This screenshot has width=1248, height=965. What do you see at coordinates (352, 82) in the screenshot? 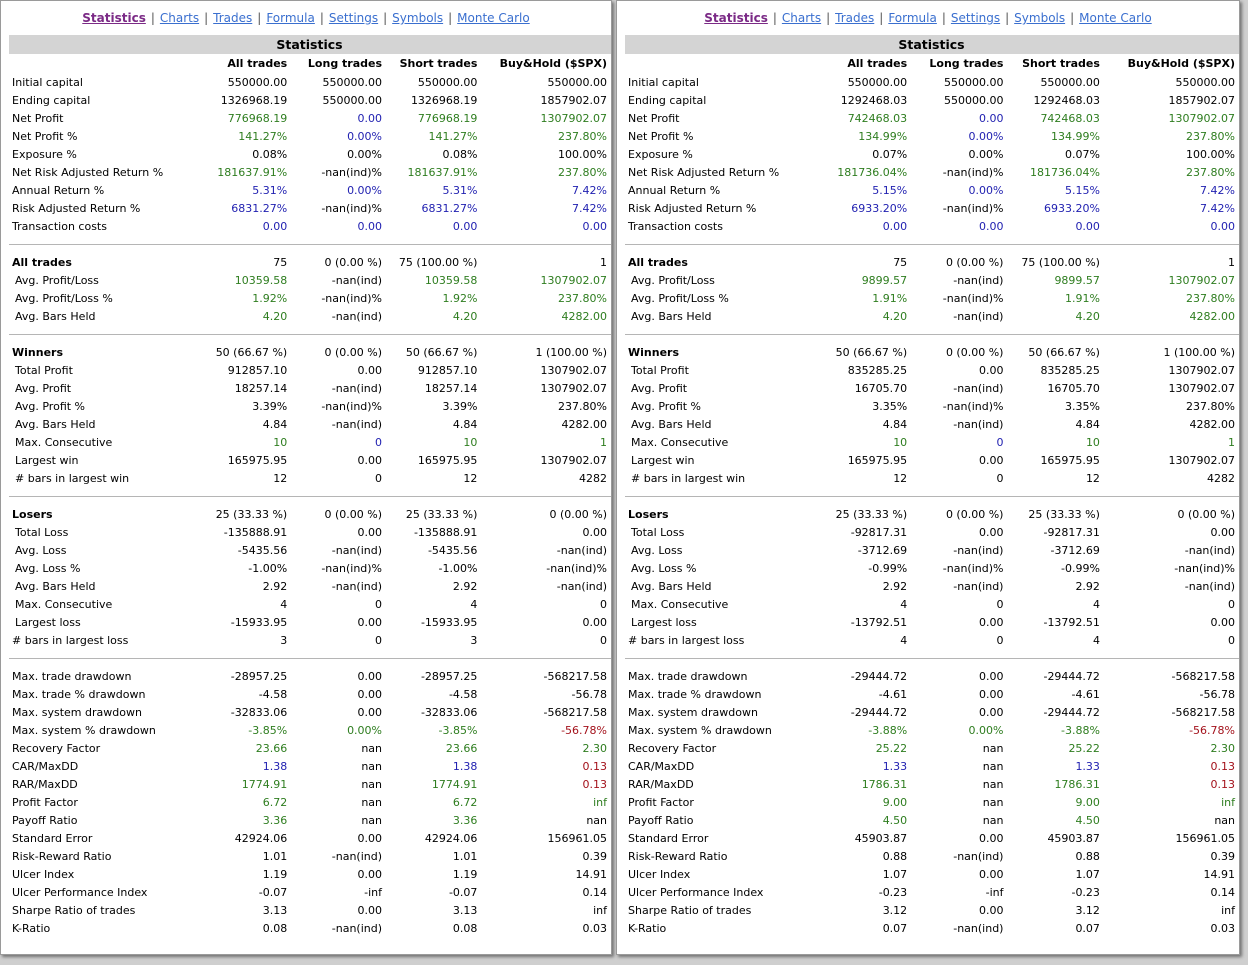
I see `stat-value: 550000.00` at bounding box center [352, 82].